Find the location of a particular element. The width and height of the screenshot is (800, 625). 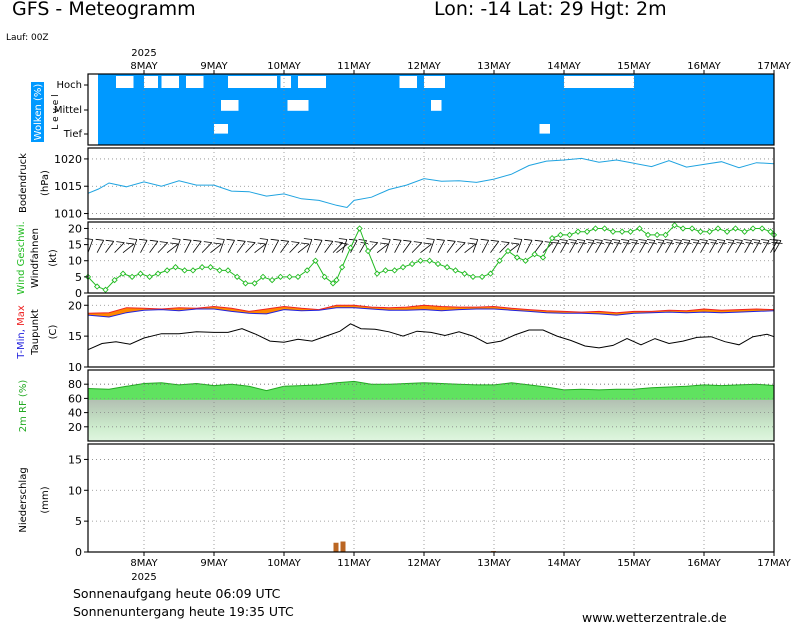

y-tick-label: 15 is located at coordinates (75, 336).